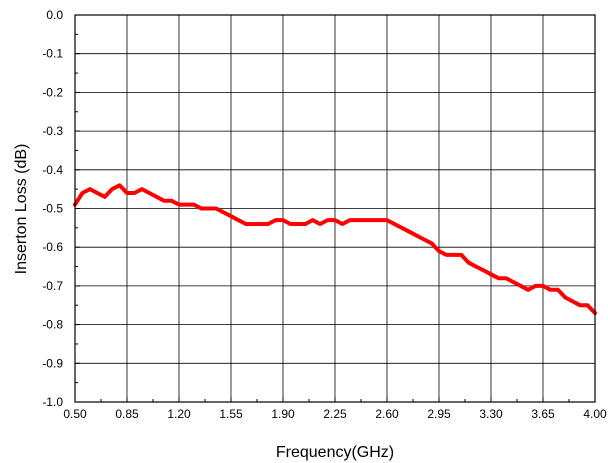 This screenshot has width=612, height=463. What do you see at coordinates (52, 131) in the screenshot?
I see `y-tick-label: -0.3` at bounding box center [52, 131].